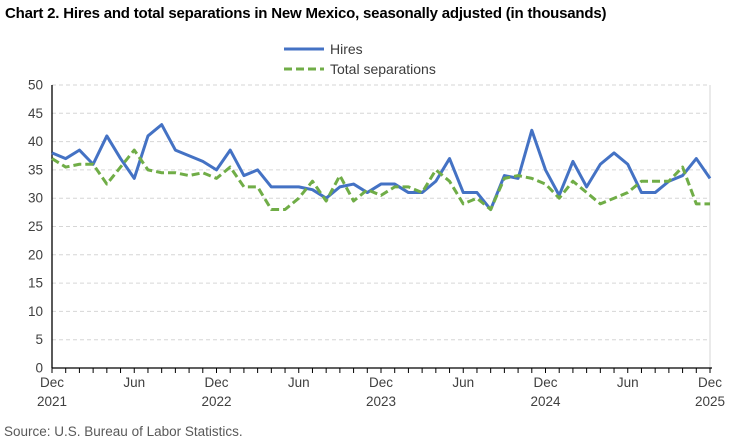 The image size is (750, 445). Describe the element at coordinates (35, 85) in the screenshot. I see `svg-text: 50` at that location.